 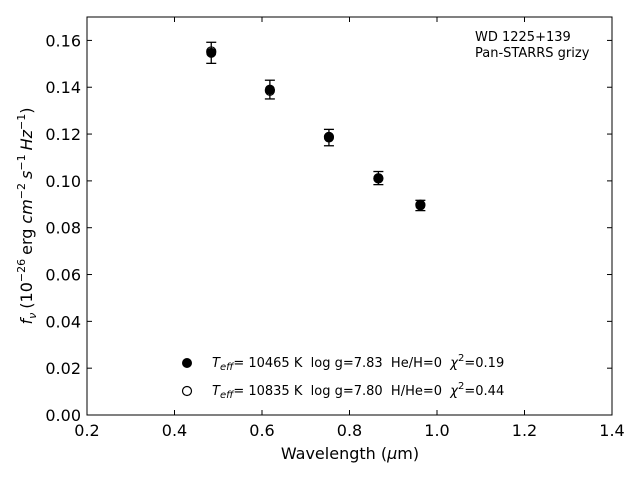 I want to click on data-markers, so click(x=316, y=126).